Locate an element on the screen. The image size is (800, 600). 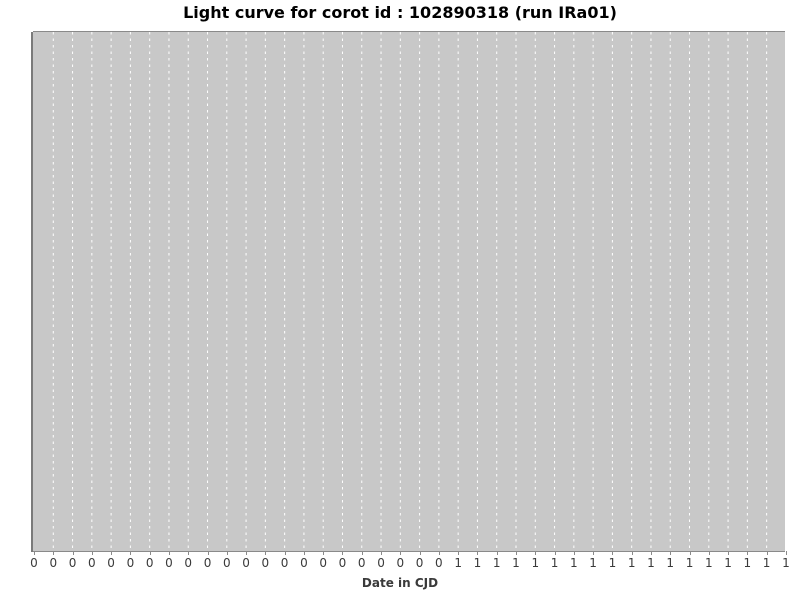
axis-bottom-spine is located at coordinates (409, 551).